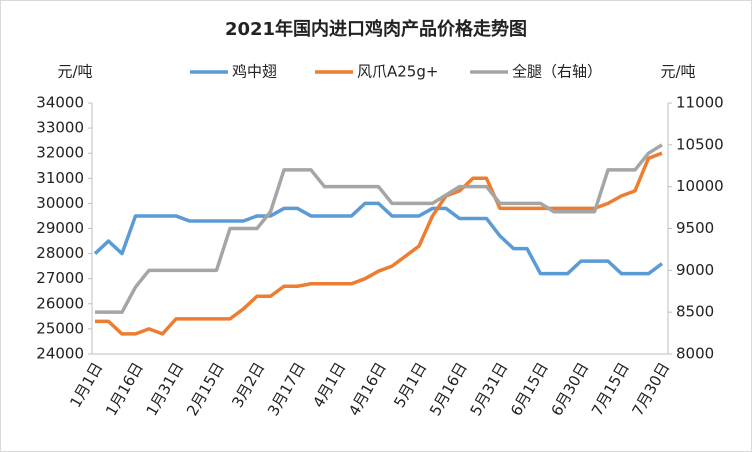  Describe the element at coordinates (60, 303) in the screenshot. I see `y-tick-label: 26000` at that location.